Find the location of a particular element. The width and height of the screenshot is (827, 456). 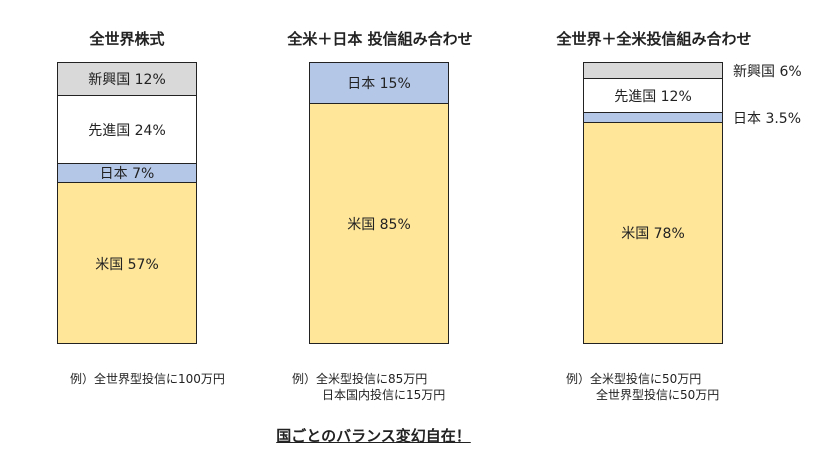

segment-label: 米国 78% is located at coordinates (653, 234).